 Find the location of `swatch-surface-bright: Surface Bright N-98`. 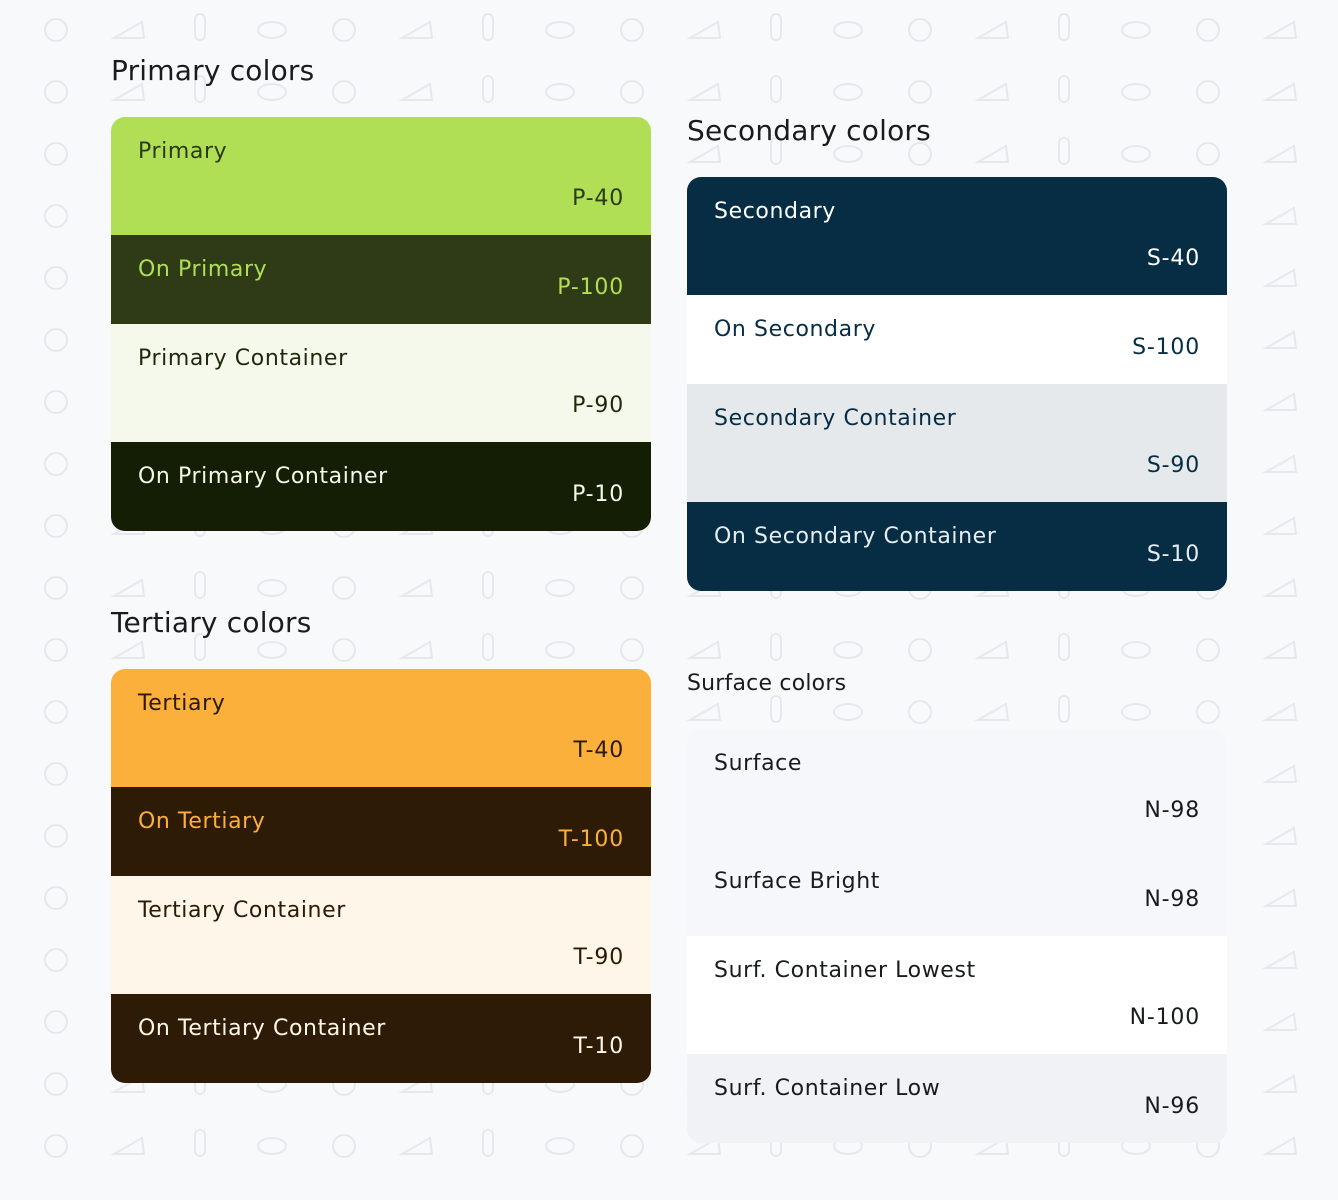

swatch-surface-bright: Surface Bright N-98 is located at coordinates (957, 891).